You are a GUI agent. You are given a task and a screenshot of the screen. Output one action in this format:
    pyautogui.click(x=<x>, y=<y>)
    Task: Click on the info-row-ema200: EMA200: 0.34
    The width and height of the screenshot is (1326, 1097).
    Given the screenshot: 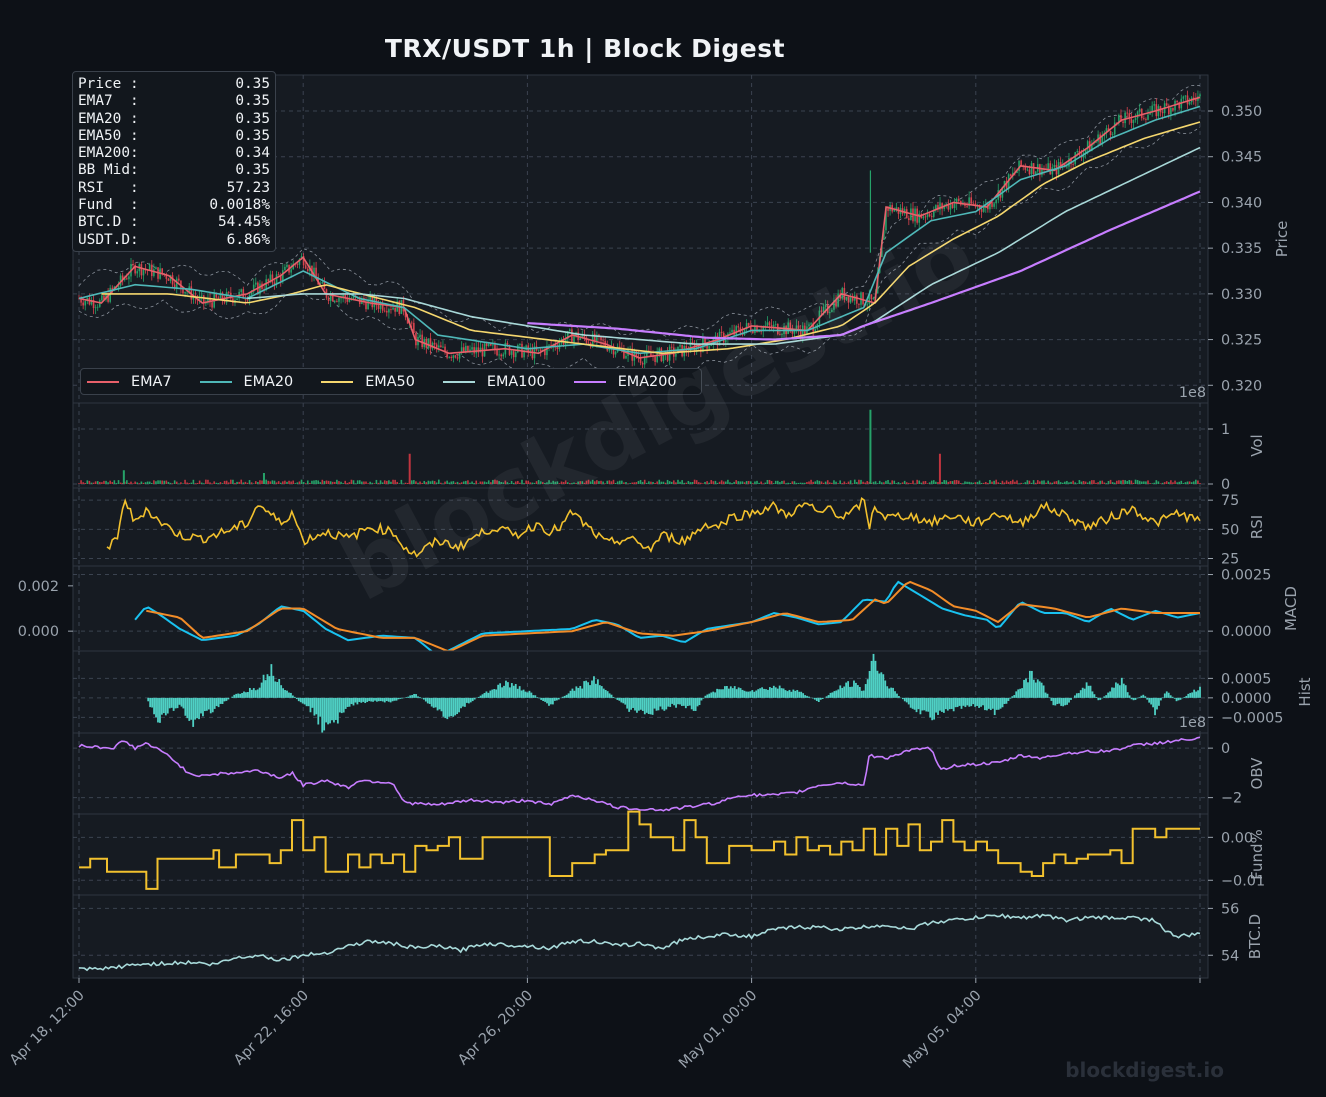 What is the action you would take?
    pyautogui.click(x=174, y=153)
    